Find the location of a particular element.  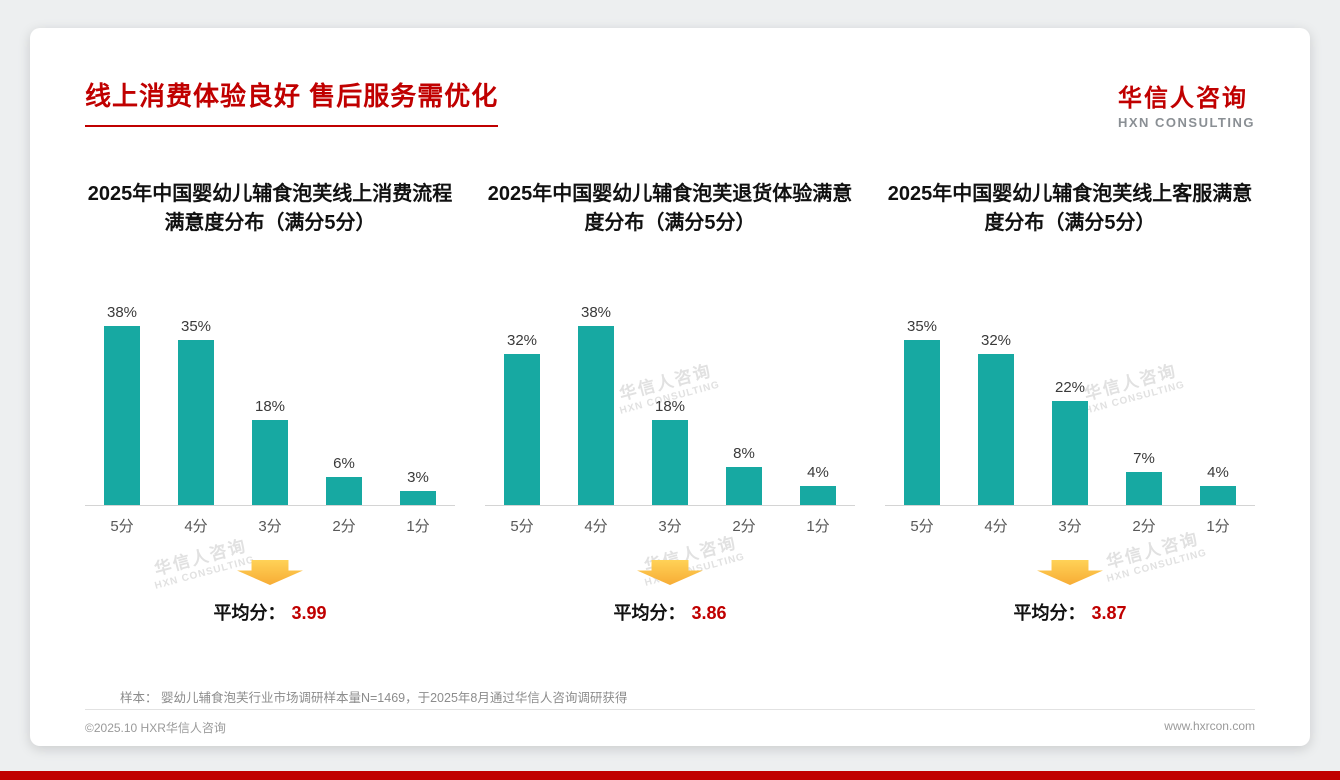

page-title: 线上消费体验良好 售后服务需优化 is located at coordinates (292, 101).